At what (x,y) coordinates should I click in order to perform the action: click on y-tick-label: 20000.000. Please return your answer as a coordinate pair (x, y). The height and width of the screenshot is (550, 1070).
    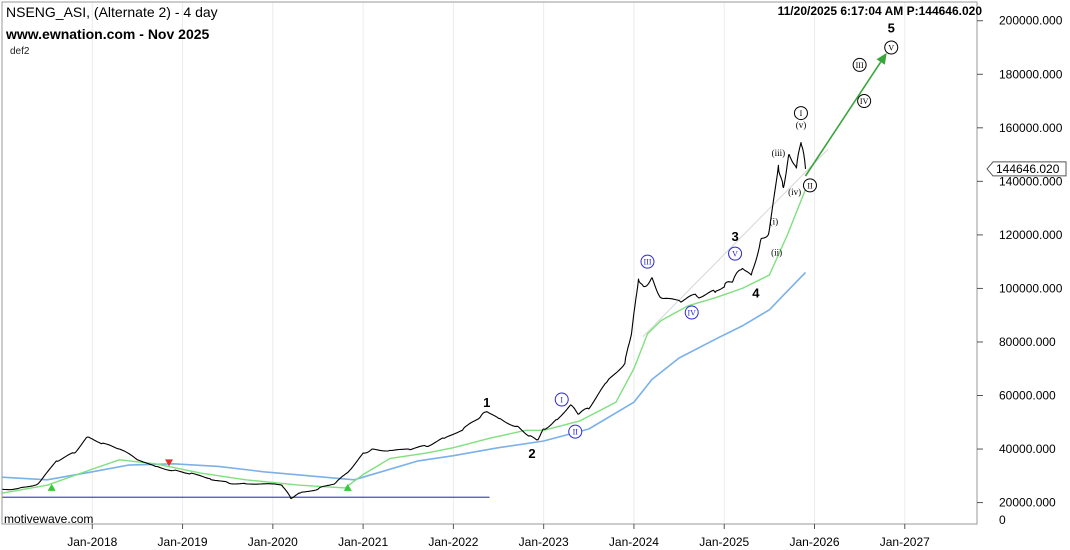
    Looking at the image, I should click on (1027, 503).